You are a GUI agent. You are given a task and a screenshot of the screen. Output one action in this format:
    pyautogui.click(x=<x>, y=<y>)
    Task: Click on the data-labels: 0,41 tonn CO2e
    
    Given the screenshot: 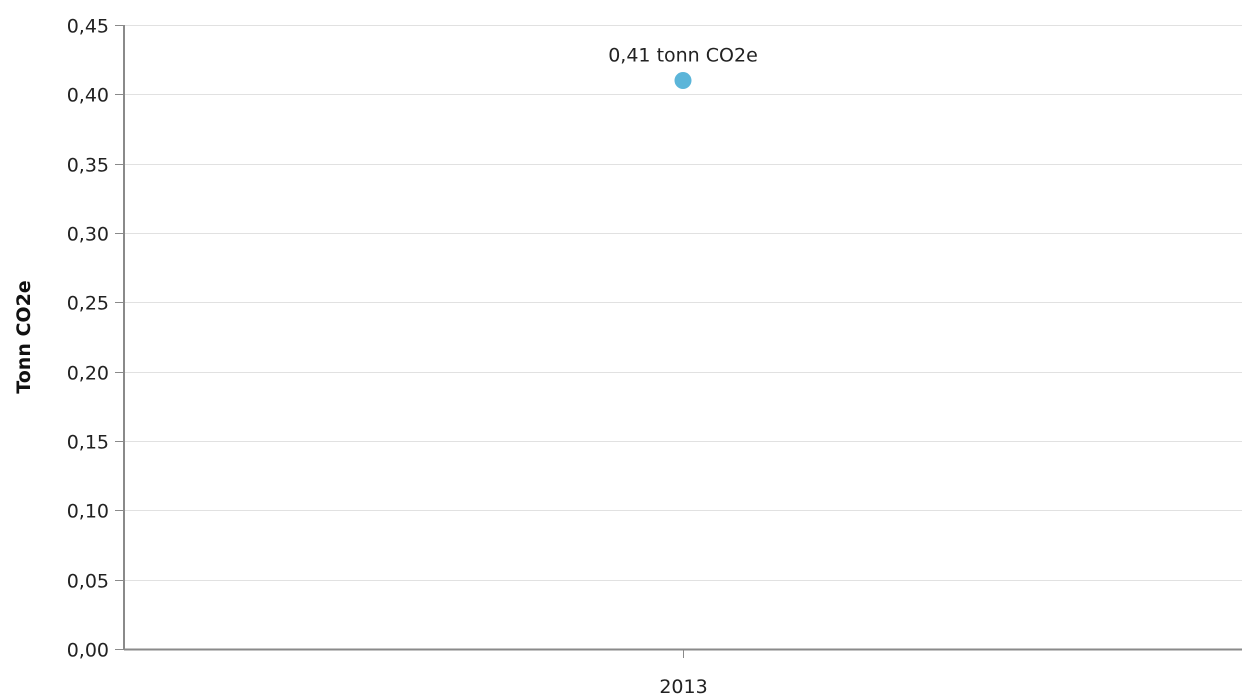 What is the action you would take?
    pyautogui.click(x=683, y=55)
    